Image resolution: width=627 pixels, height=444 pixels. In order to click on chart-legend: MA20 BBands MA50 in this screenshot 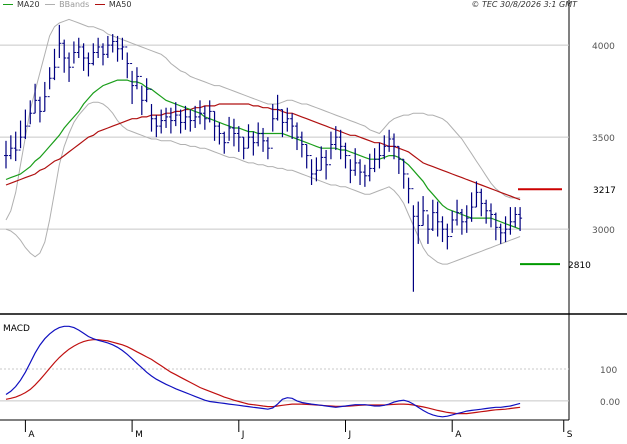, I will do `click(65, 4)`.